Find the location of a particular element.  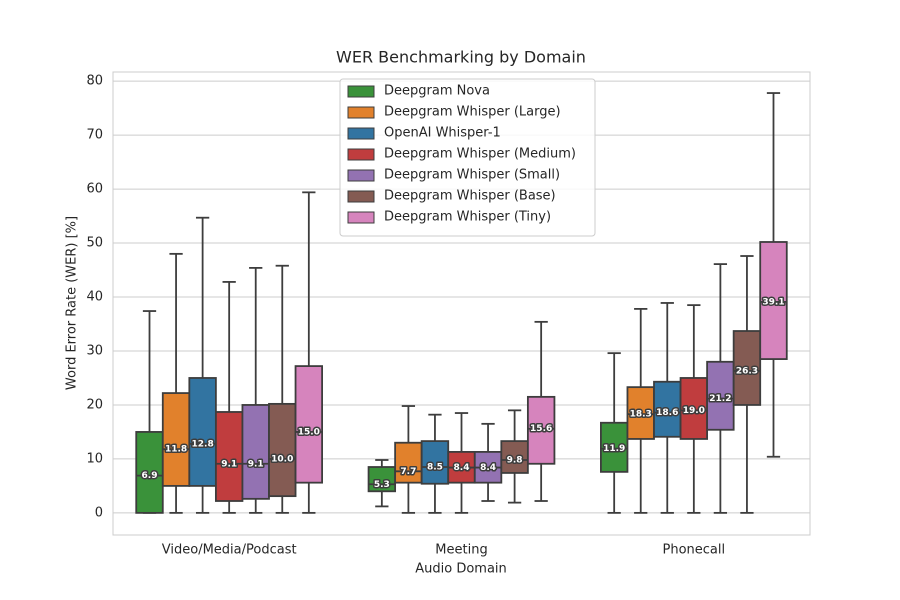

median-label: 21.2 is located at coordinates (720, 399).